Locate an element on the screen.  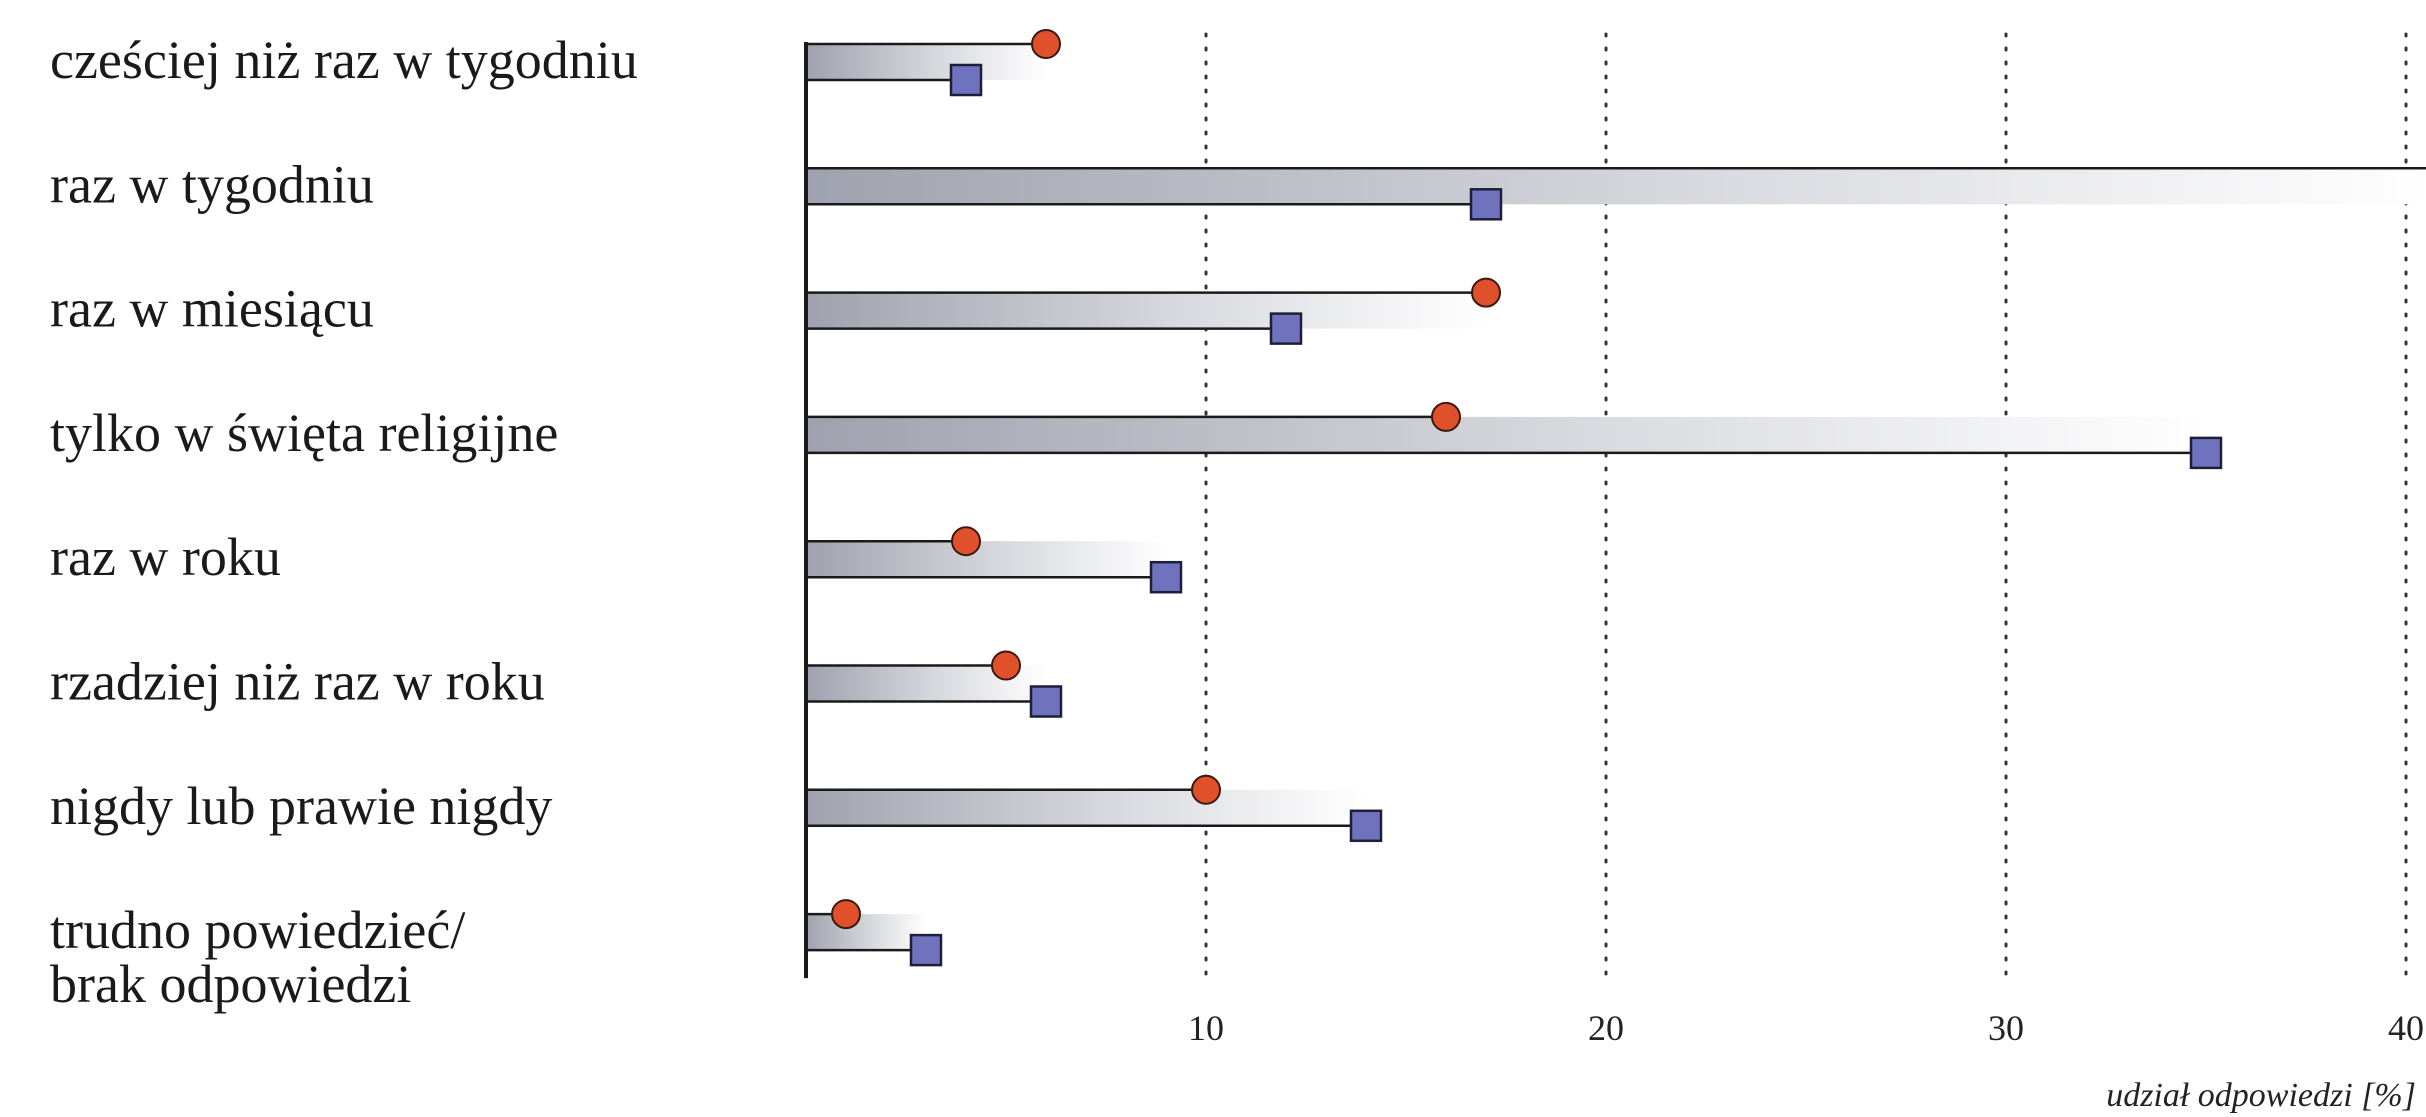
category-label: raz w miesiącu is located at coordinates (212, 309).